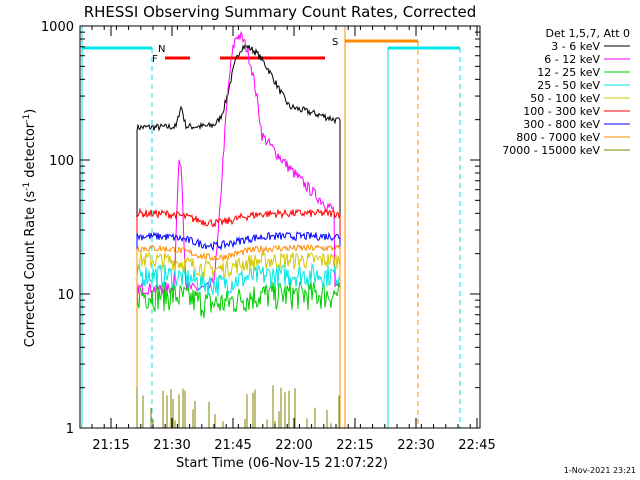 This screenshot has width=640, height=480. What do you see at coordinates (70, 429) in the screenshot?
I see `y-tick-label: 1` at bounding box center [70, 429].